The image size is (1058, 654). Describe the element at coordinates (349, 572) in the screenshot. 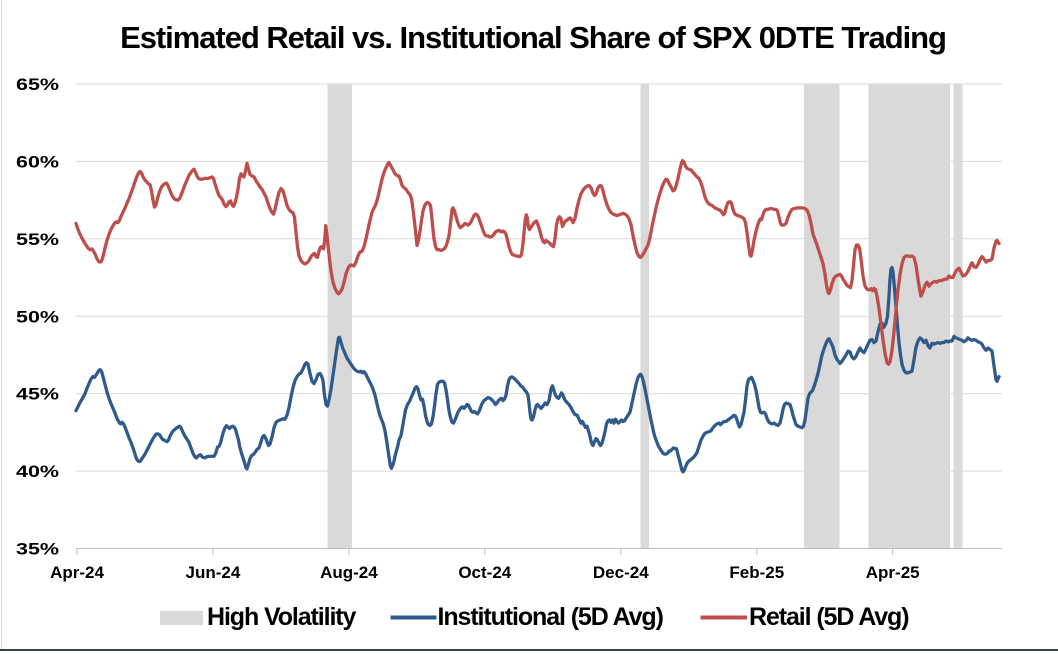

I see `svg-text: Aug-24` at that location.